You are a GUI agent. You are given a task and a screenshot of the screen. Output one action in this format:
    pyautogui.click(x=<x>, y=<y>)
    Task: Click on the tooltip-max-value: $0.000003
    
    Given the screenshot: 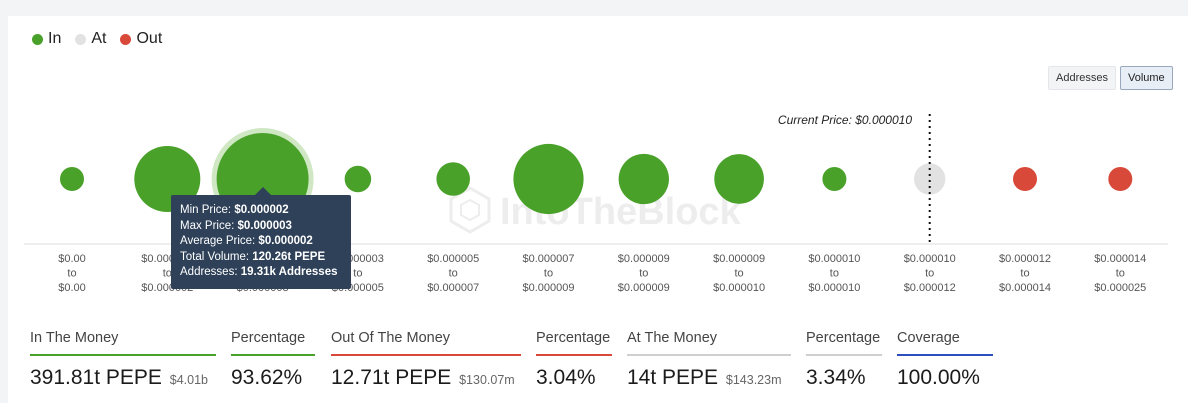 What is the action you would take?
    pyautogui.click(x=264, y=225)
    